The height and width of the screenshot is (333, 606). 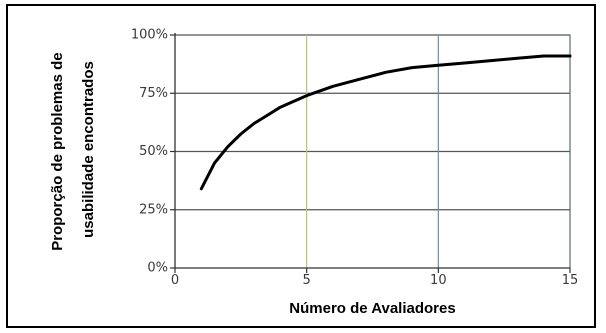 I want to click on y-tick-label: 50%, so click(x=153, y=151).